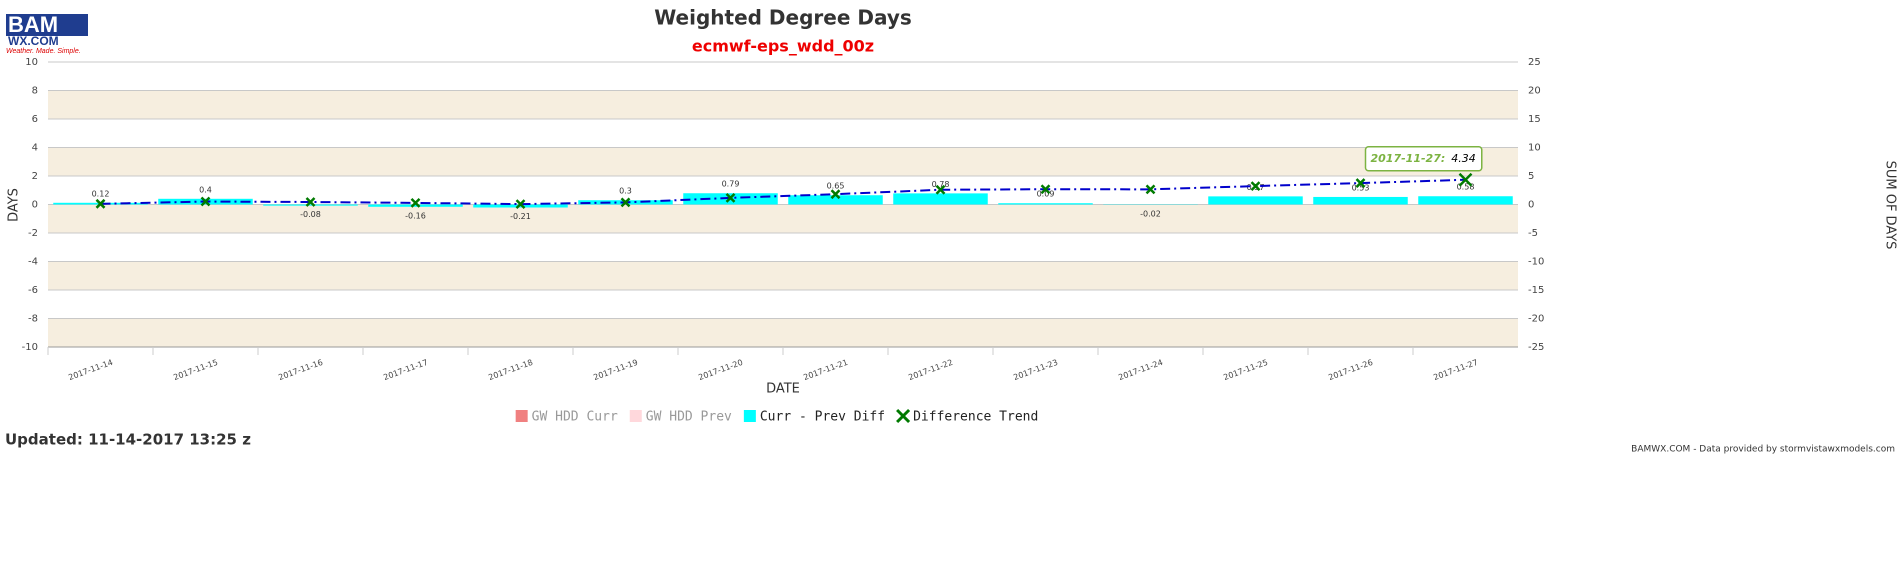 The image size is (1903, 561). Describe the element at coordinates (783, 18) in the screenshot. I see `chart-title: Weighted Degree Days` at that location.